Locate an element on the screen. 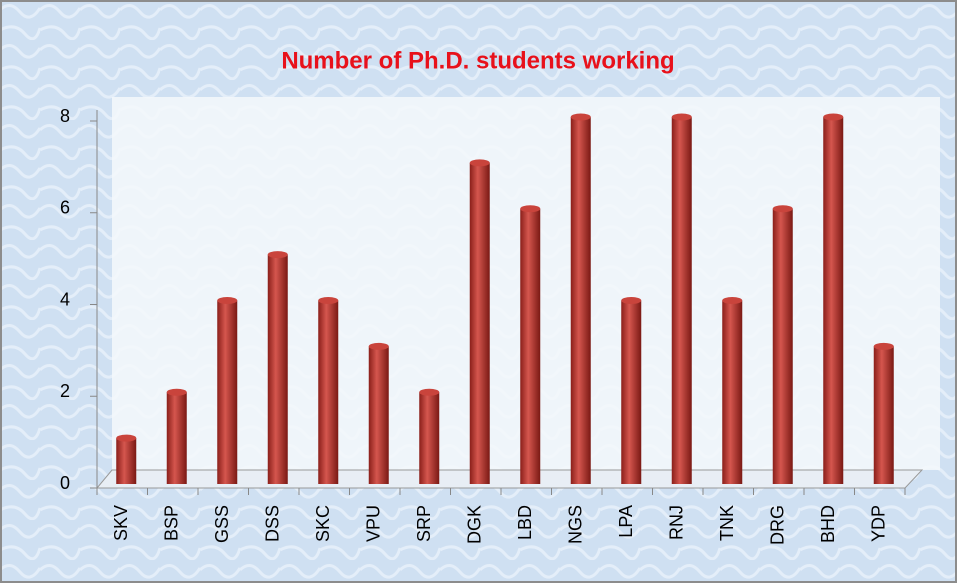 This screenshot has height=583, width=957. x-tick-label: SKC is located at coordinates (323, 523).